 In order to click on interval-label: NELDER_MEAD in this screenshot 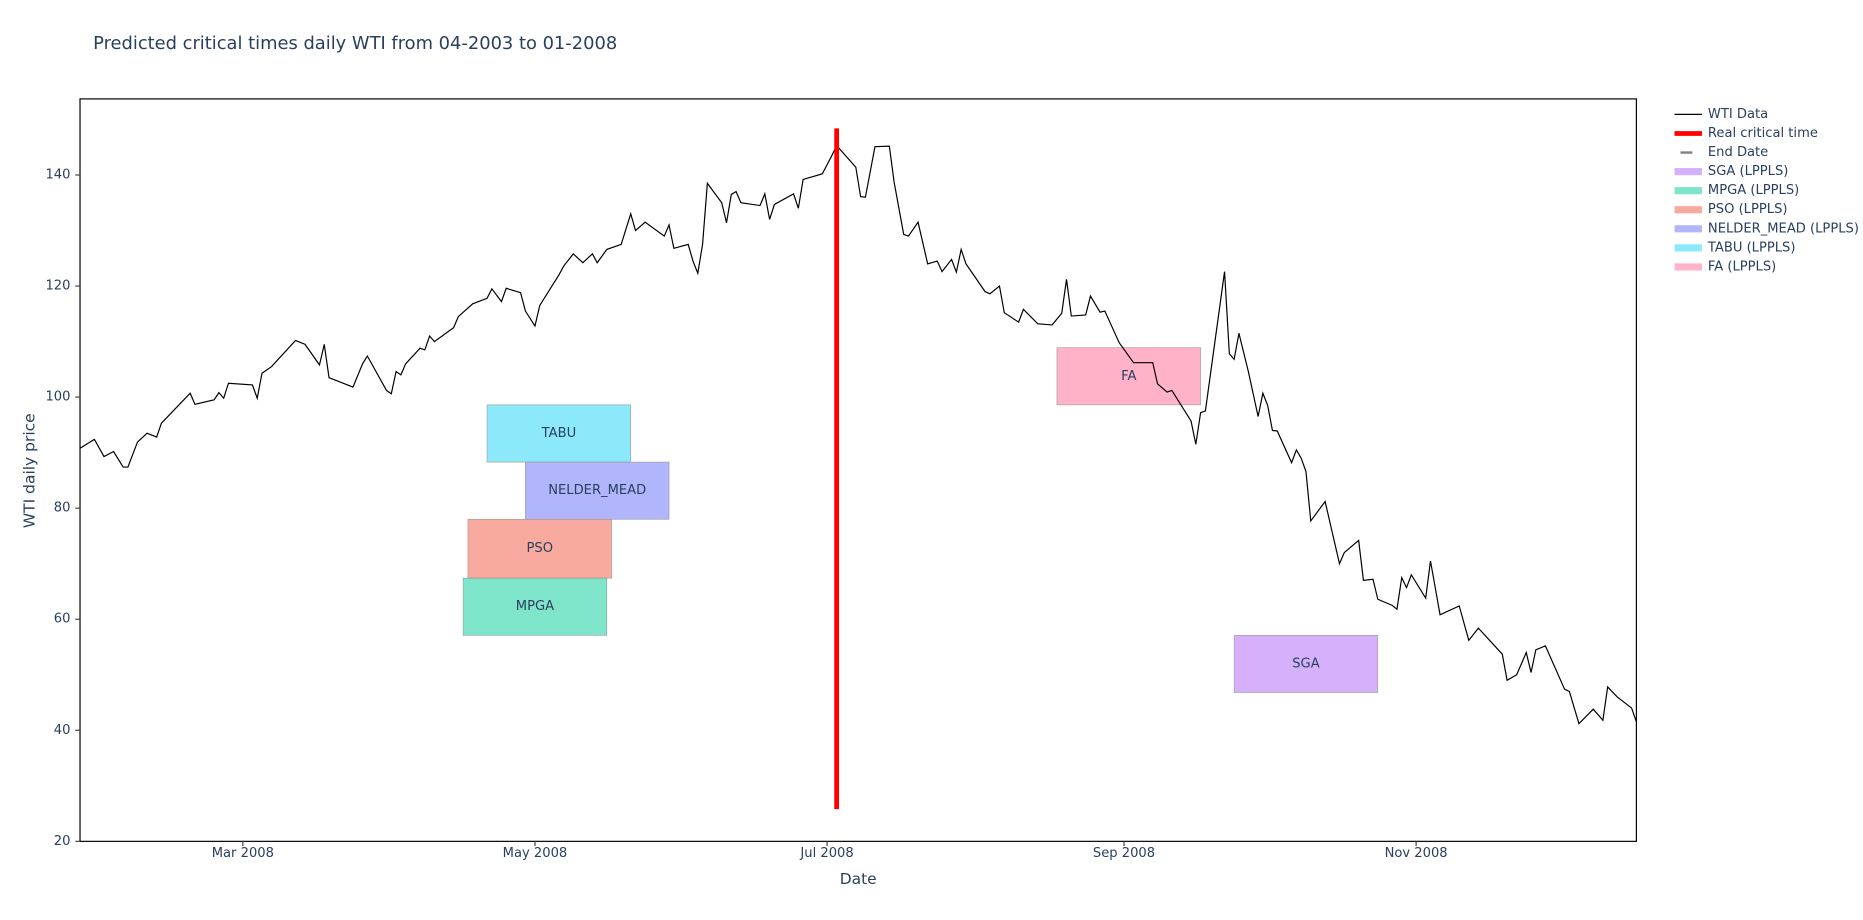, I will do `click(597, 490)`.